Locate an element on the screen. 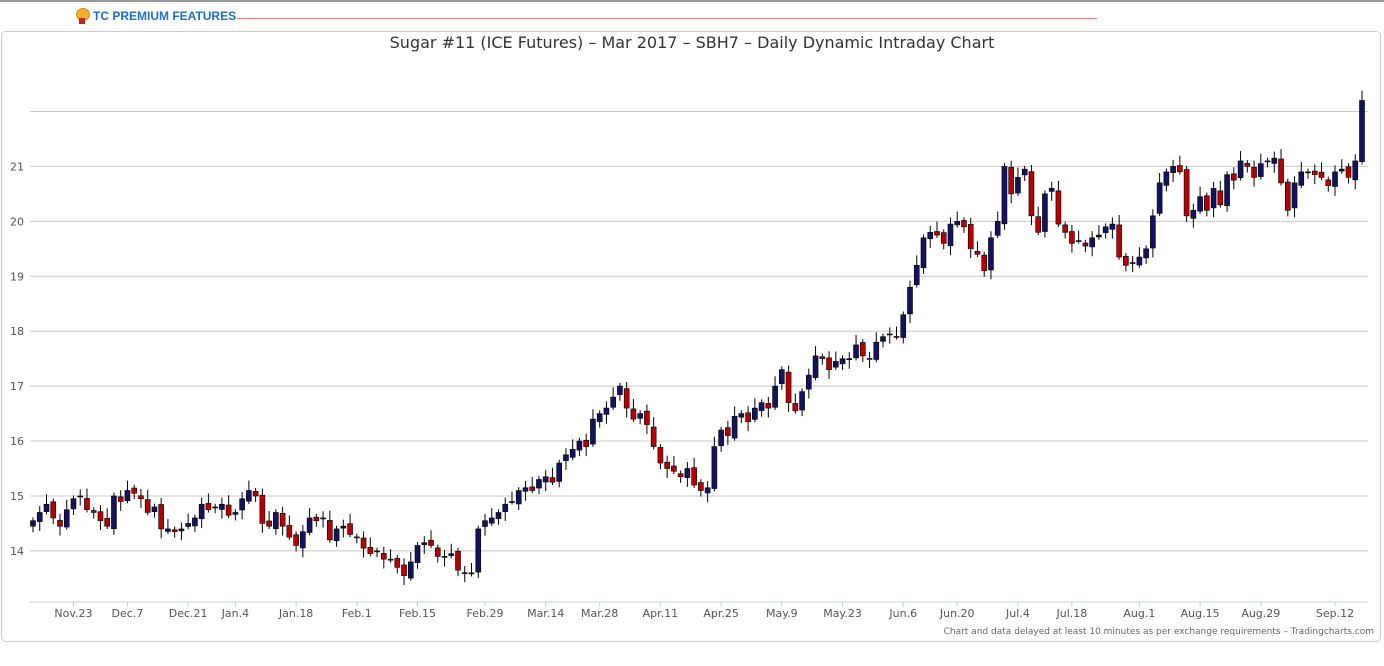  y-tick-label: 15 is located at coordinates (17, 496).